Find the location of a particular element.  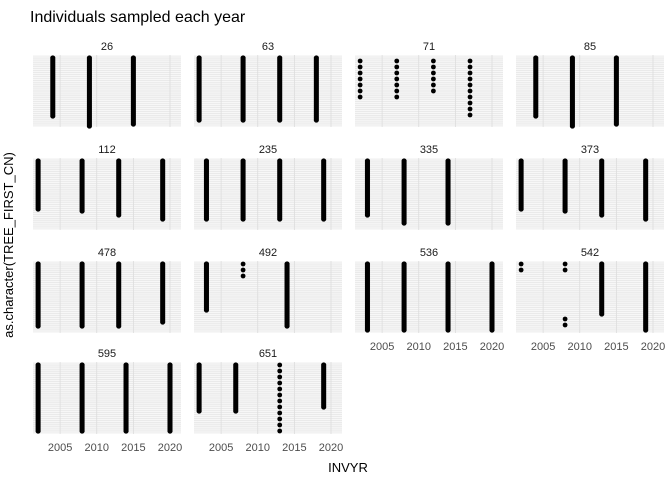

facet-label: 373 is located at coordinates (590, 150).